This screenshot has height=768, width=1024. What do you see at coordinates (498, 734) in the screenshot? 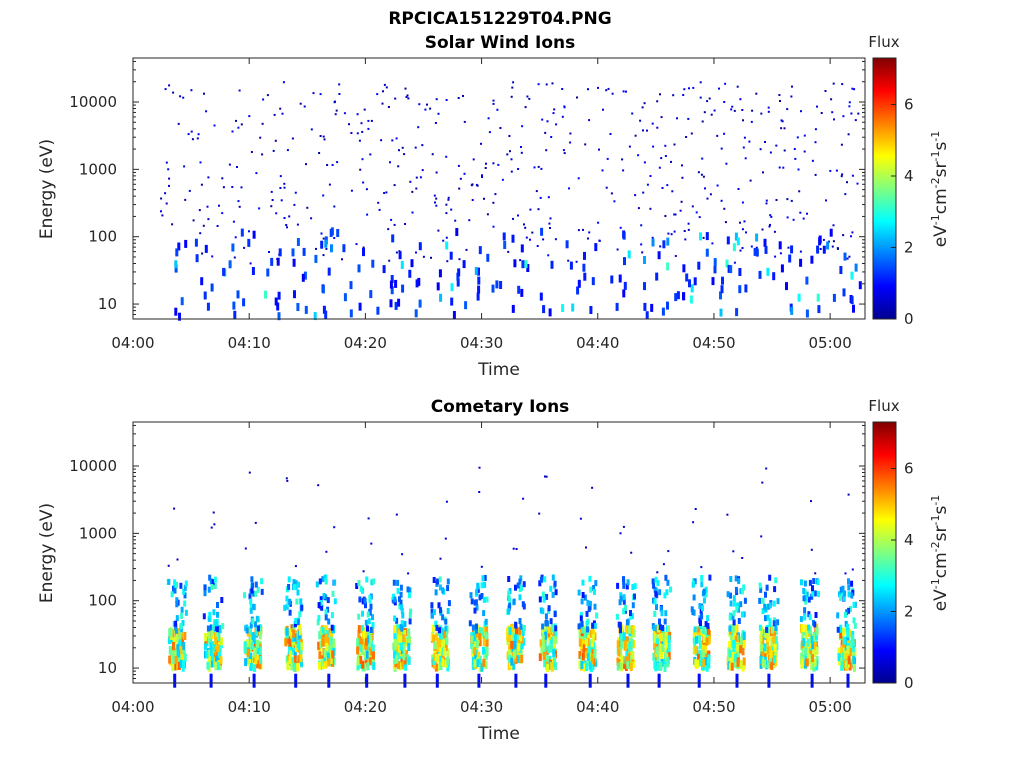
I see `x-axis-label: Time` at bounding box center [498, 734].